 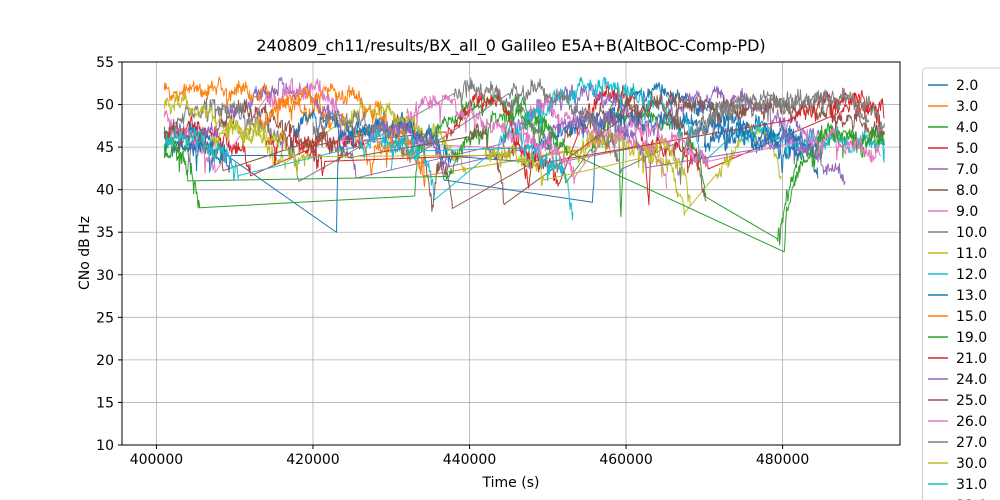 I want to click on legend-frame, so click(x=961, y=283).